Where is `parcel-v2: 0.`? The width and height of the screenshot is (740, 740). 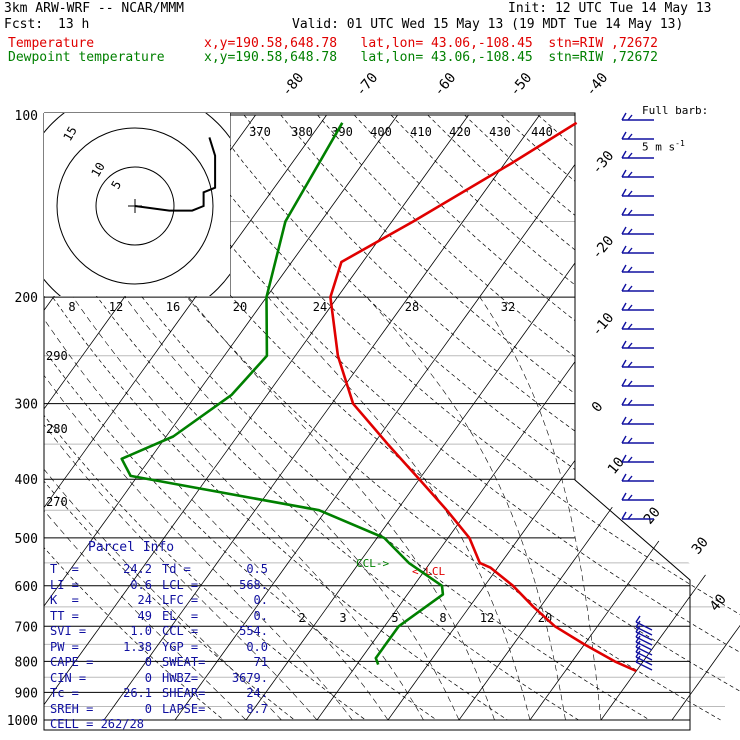
parcel-v2: 0. is located at coordinates (260, 600).